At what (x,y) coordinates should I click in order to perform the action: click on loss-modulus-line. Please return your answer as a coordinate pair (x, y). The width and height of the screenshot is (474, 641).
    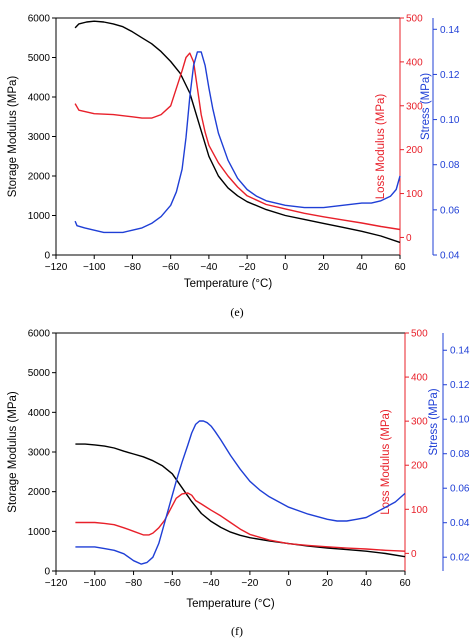
    Looking at the image, I should click on (240, 522).